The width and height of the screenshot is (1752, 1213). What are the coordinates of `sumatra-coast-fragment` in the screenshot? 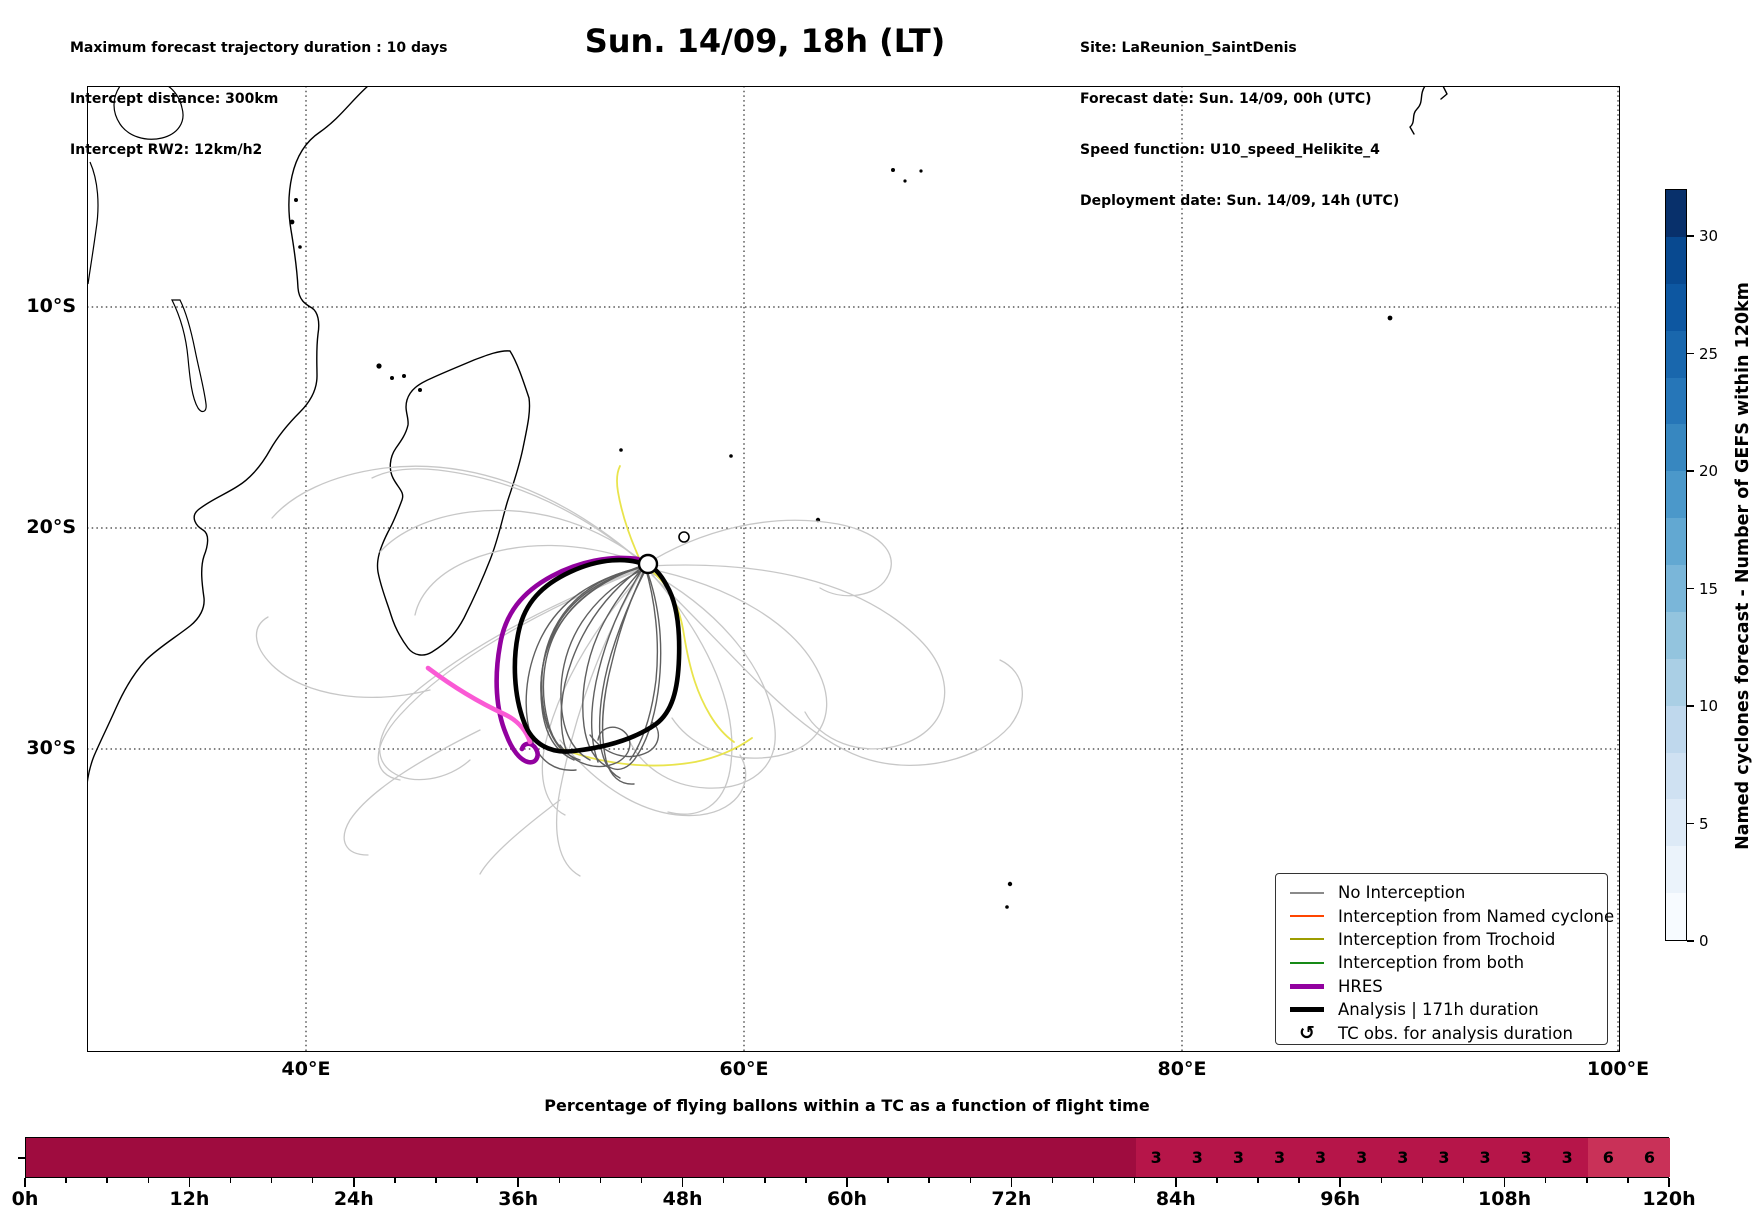 It's located at (1417, 110).